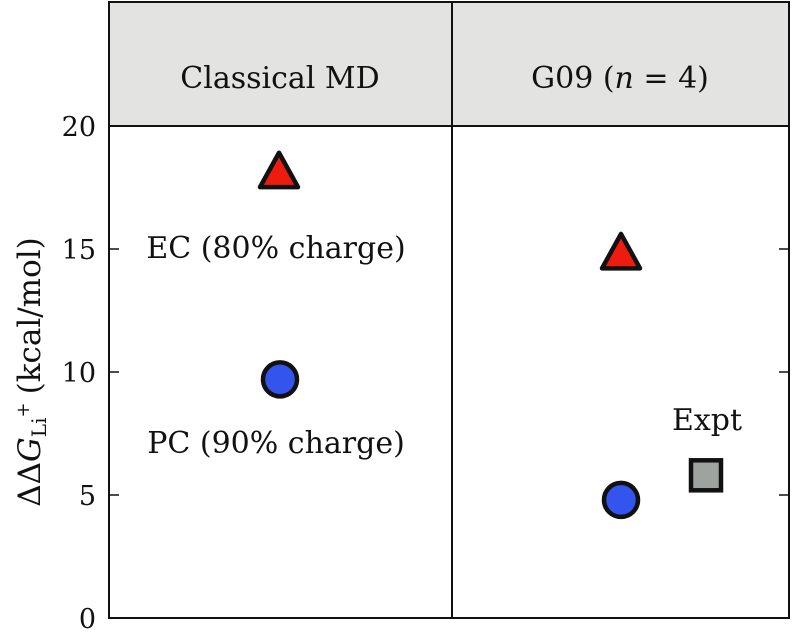 The image size is (794, 643). Describe the element at coordinates (30, 315) in the screenshot. I see `y-axis-label-units: (kcal/mol)` at that location.